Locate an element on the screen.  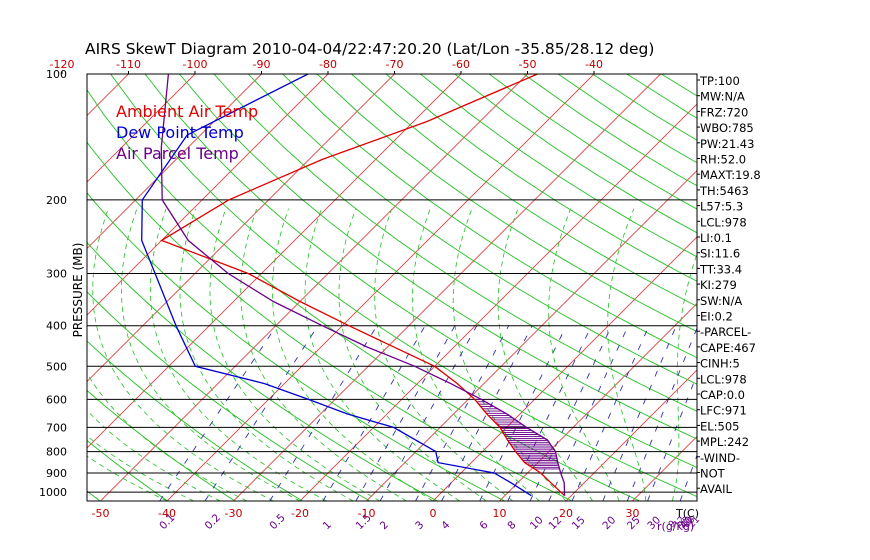
index-value: TP:100 is located at coordinates (719, 81).